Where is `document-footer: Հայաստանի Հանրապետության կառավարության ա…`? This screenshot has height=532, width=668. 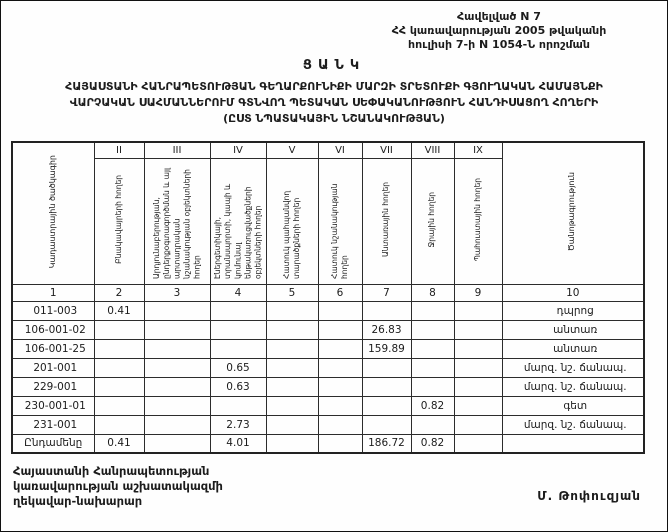 document-footer: Հայաստանի Հանրապետության կառավարության ա… is located at coordinates (327, 486).